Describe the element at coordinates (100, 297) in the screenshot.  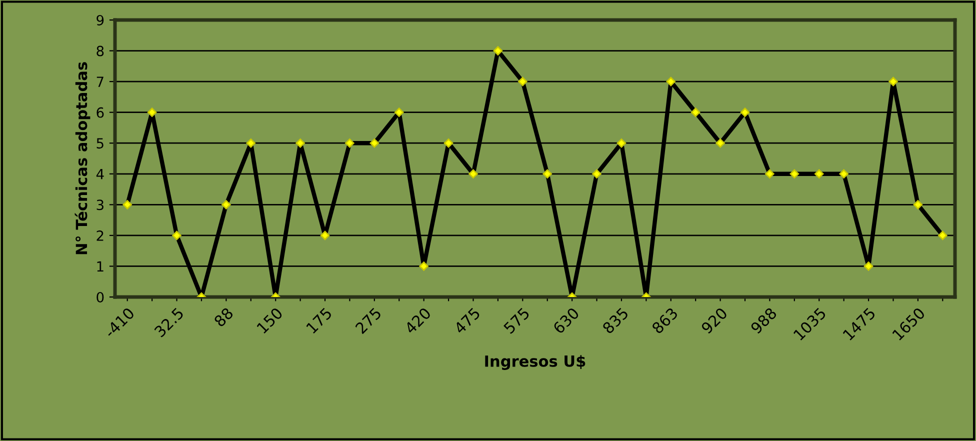
I see `y-tick-label: 0` at that location.